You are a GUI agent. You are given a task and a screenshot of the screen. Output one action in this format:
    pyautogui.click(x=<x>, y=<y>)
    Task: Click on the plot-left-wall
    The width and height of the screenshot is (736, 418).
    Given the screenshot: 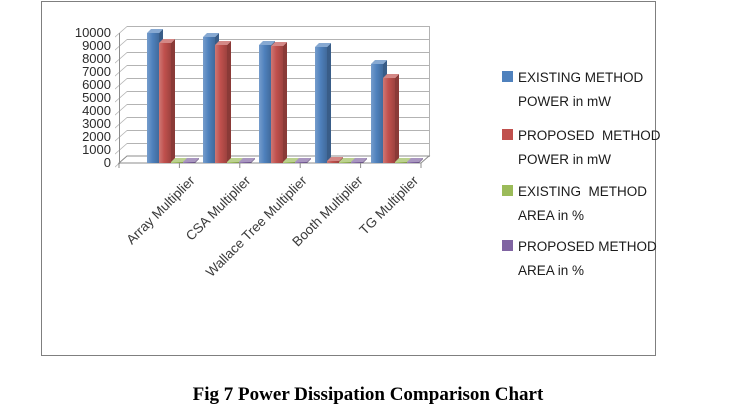 What is the action you would take?
    pyautogui.click(x=121, y=97)
    